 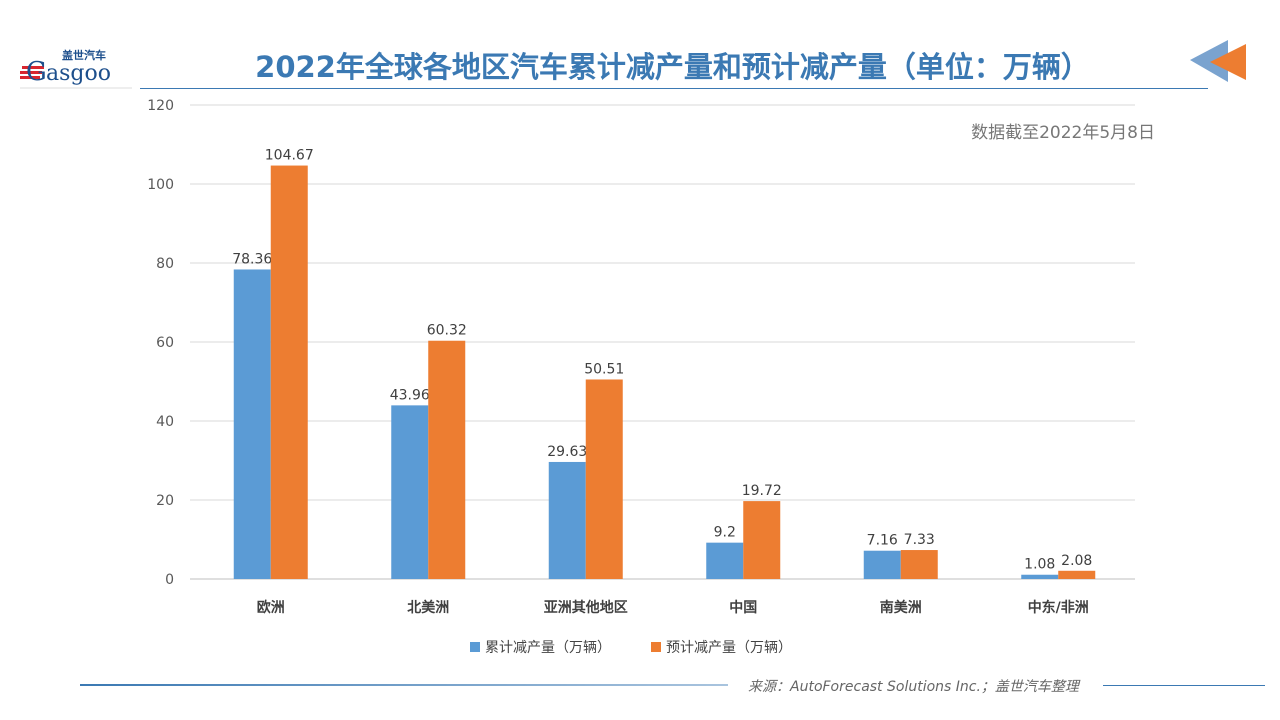 What do you see at coordinates (84, 55) in the screenshot?
I see `svg-text: 盖世汽车` at bounding box center [84, 55].